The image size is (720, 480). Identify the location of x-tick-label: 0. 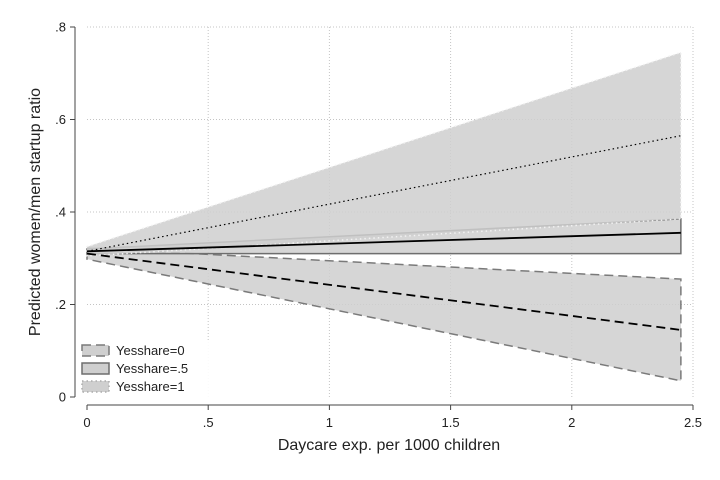
(86, 422).